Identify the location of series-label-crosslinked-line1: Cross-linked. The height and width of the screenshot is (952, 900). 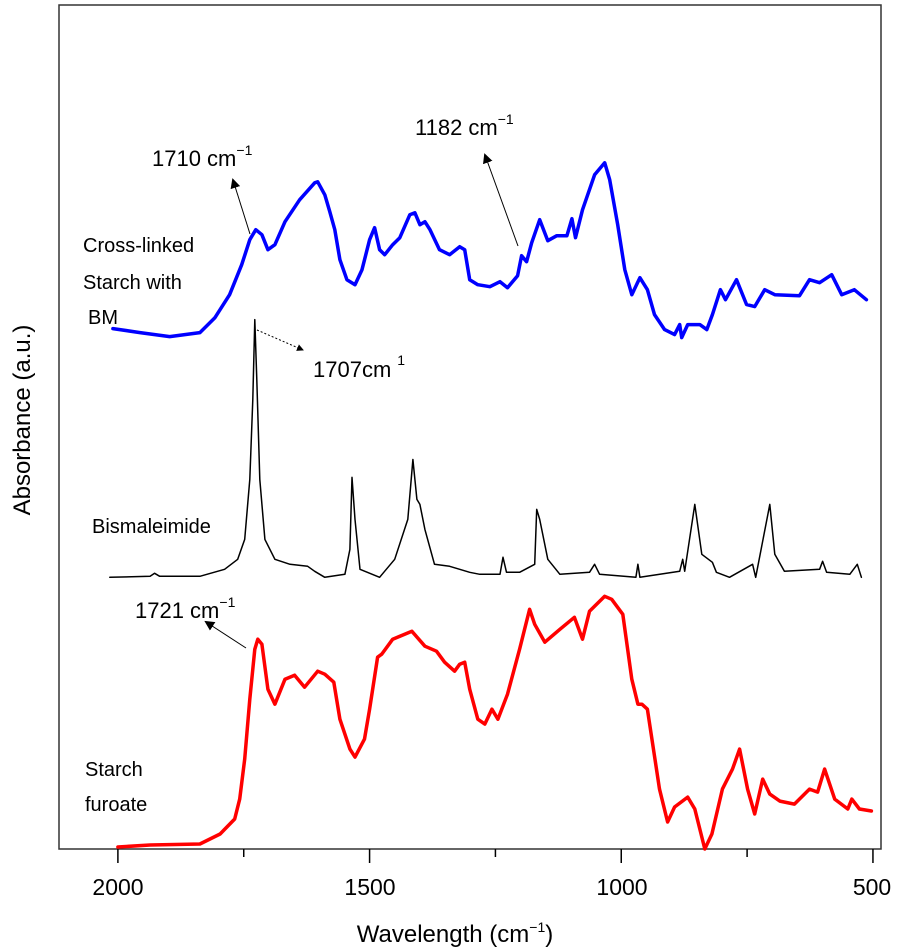
(138, 246).